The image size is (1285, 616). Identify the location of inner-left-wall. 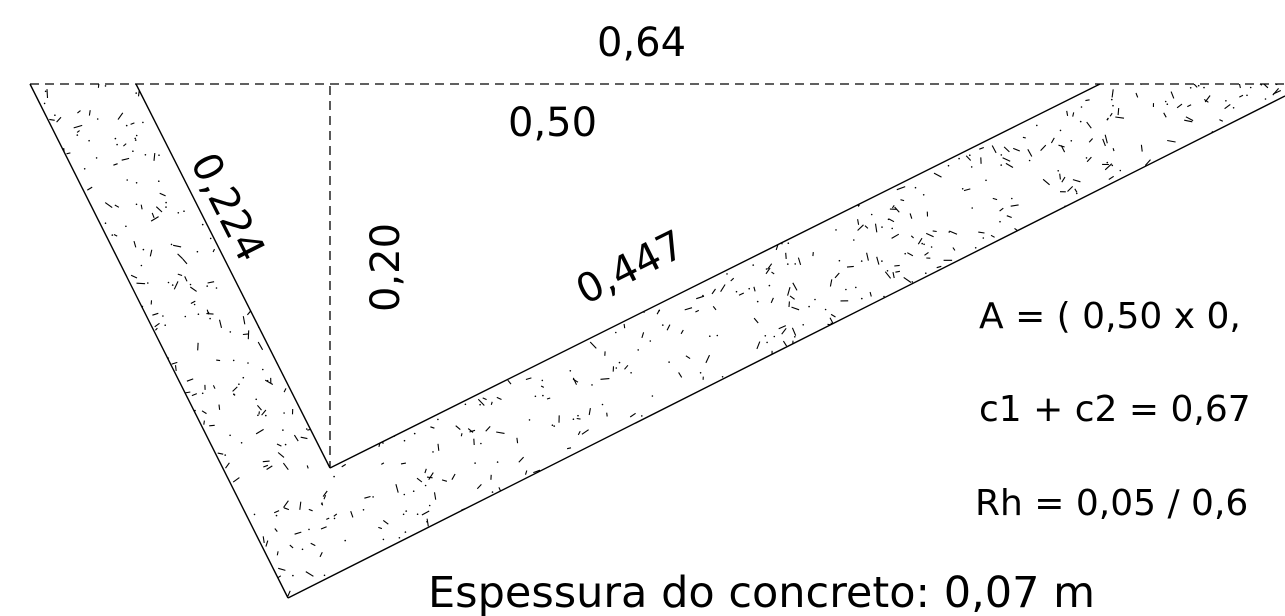
(233, 276).